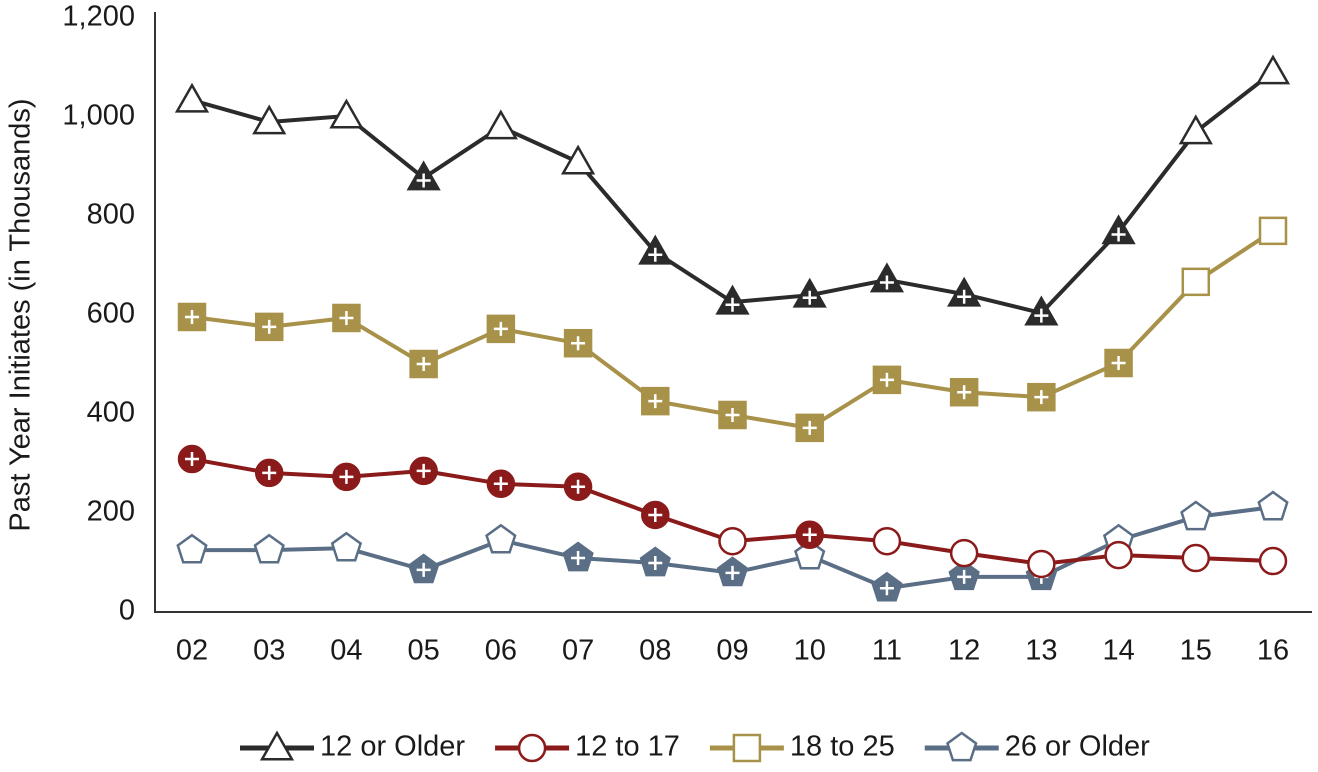  Describe the element at coordinates (346, 651) in the screenshot. I see `x-tick-label: 04` at that location.